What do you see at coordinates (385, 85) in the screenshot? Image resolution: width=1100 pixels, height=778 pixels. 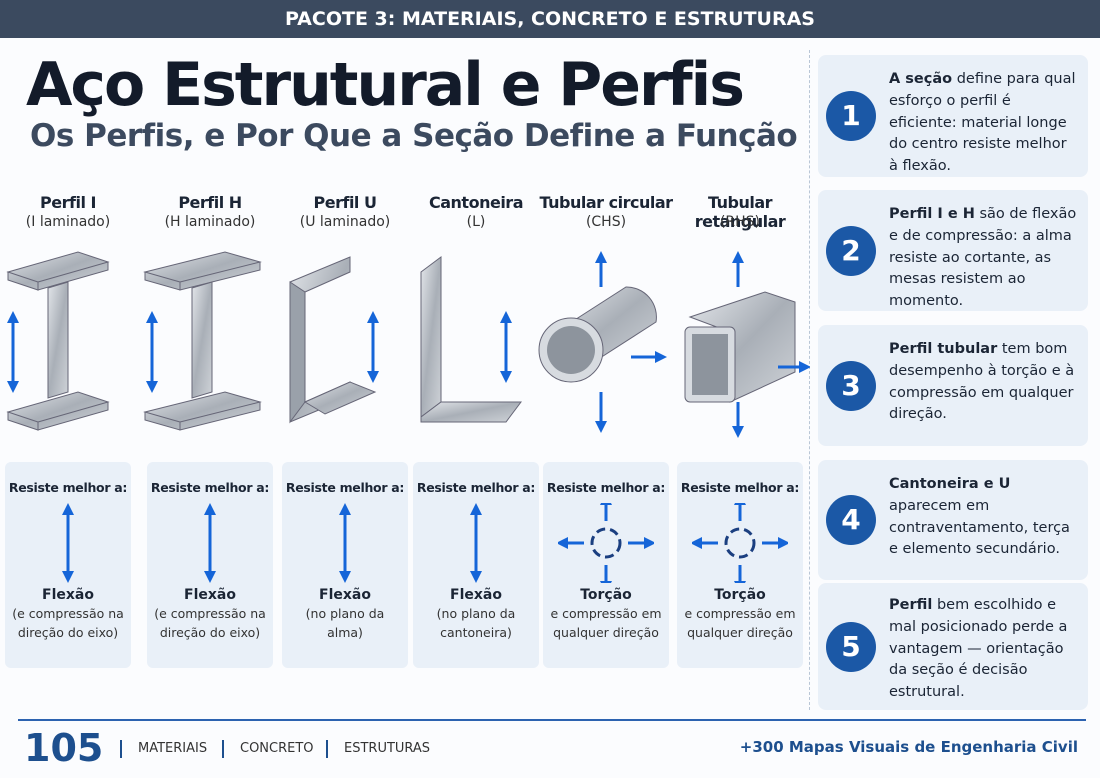 I see `title: Aço Estrutural e Perfis` at bounding box center [385, 85].